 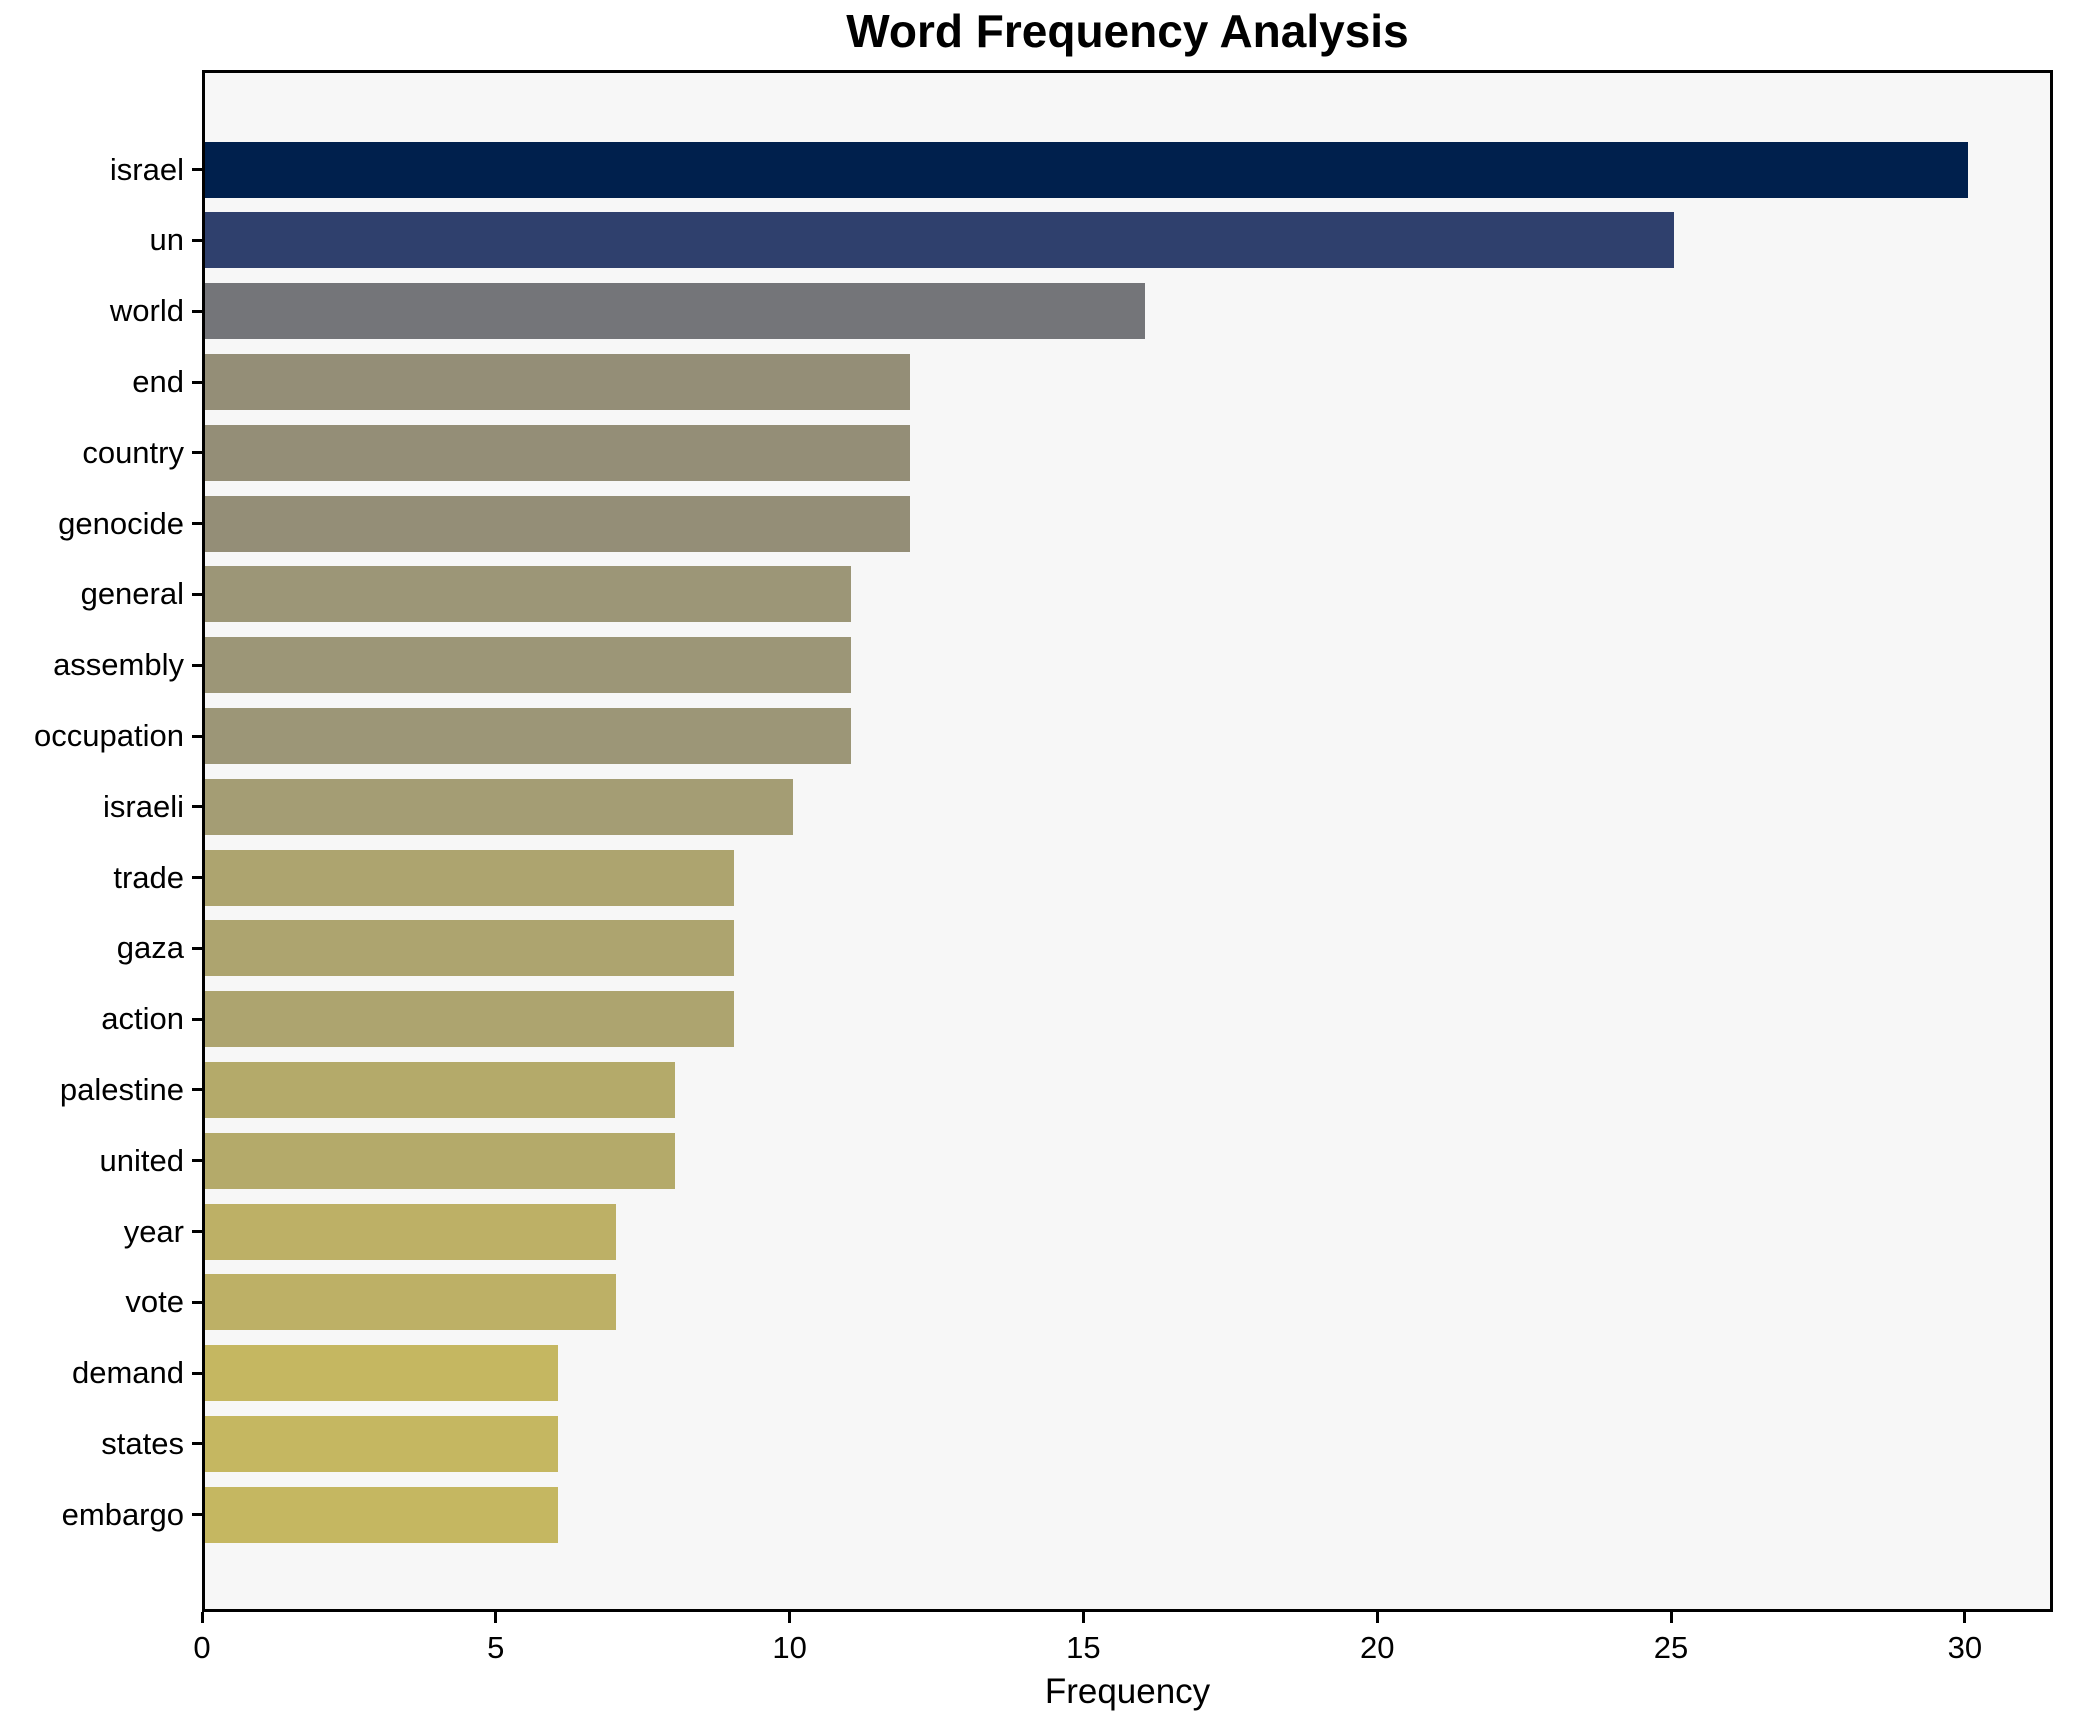 What do you see at coordinates (202, 1647) in the screenshot?
I see `xtick-label-0: 0` at bounding box center [202, 1647].